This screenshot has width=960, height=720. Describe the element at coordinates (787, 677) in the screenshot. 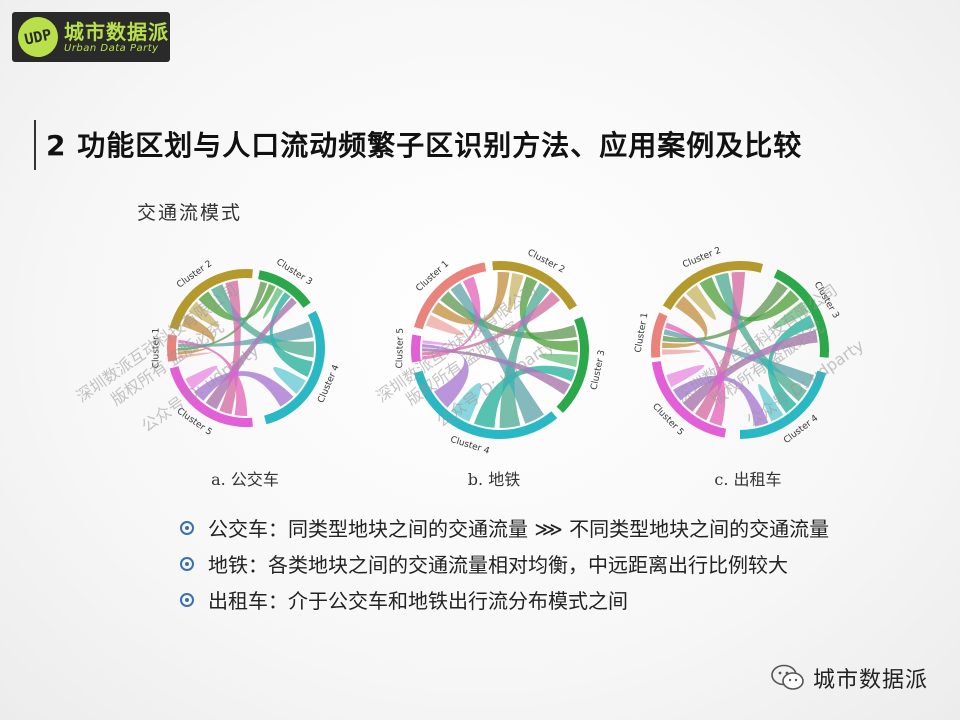

I see `wechat-icon` at that location.